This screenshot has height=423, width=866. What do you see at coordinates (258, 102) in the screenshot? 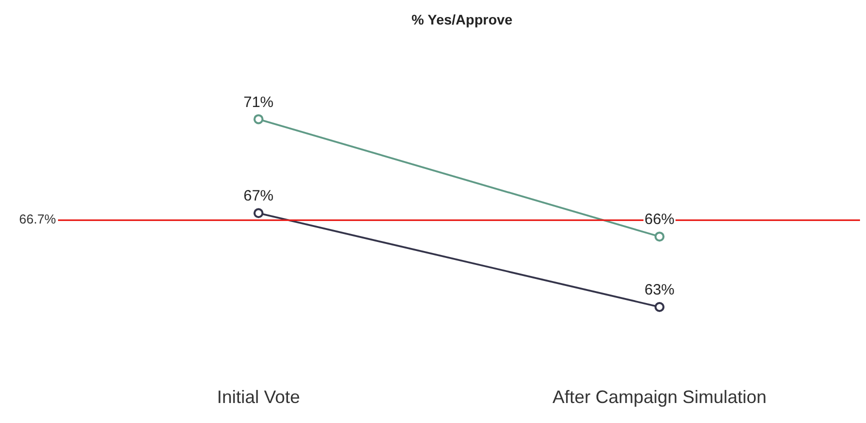
I see `data-label: 71%` at bounding box center [258, 102].